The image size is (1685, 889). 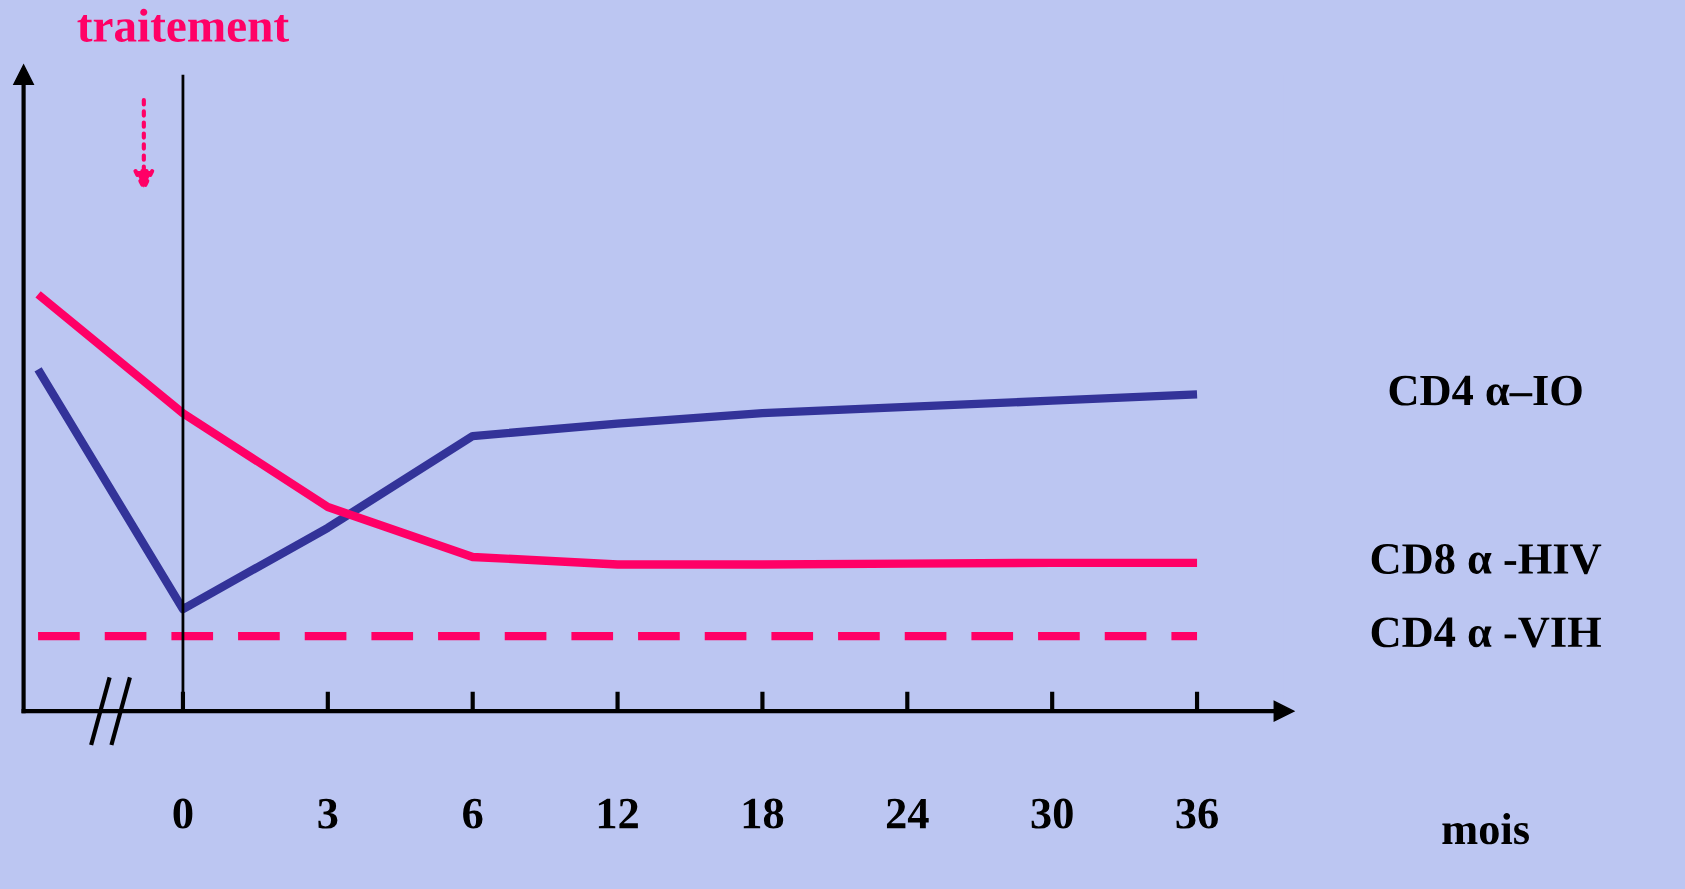 I want to click on text: CD4 α–IO, so click(x=1485, y=390).